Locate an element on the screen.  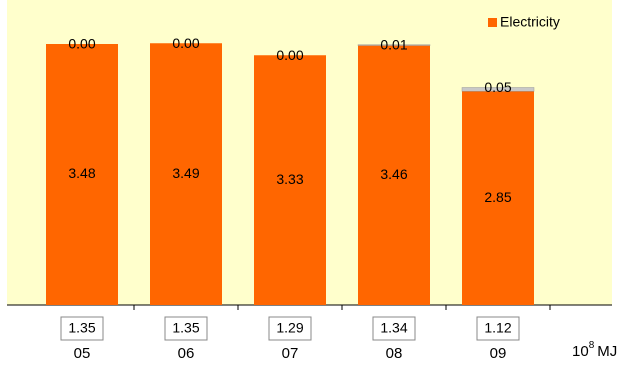
data-label: 2.85 is located at coordinates (497, 197).